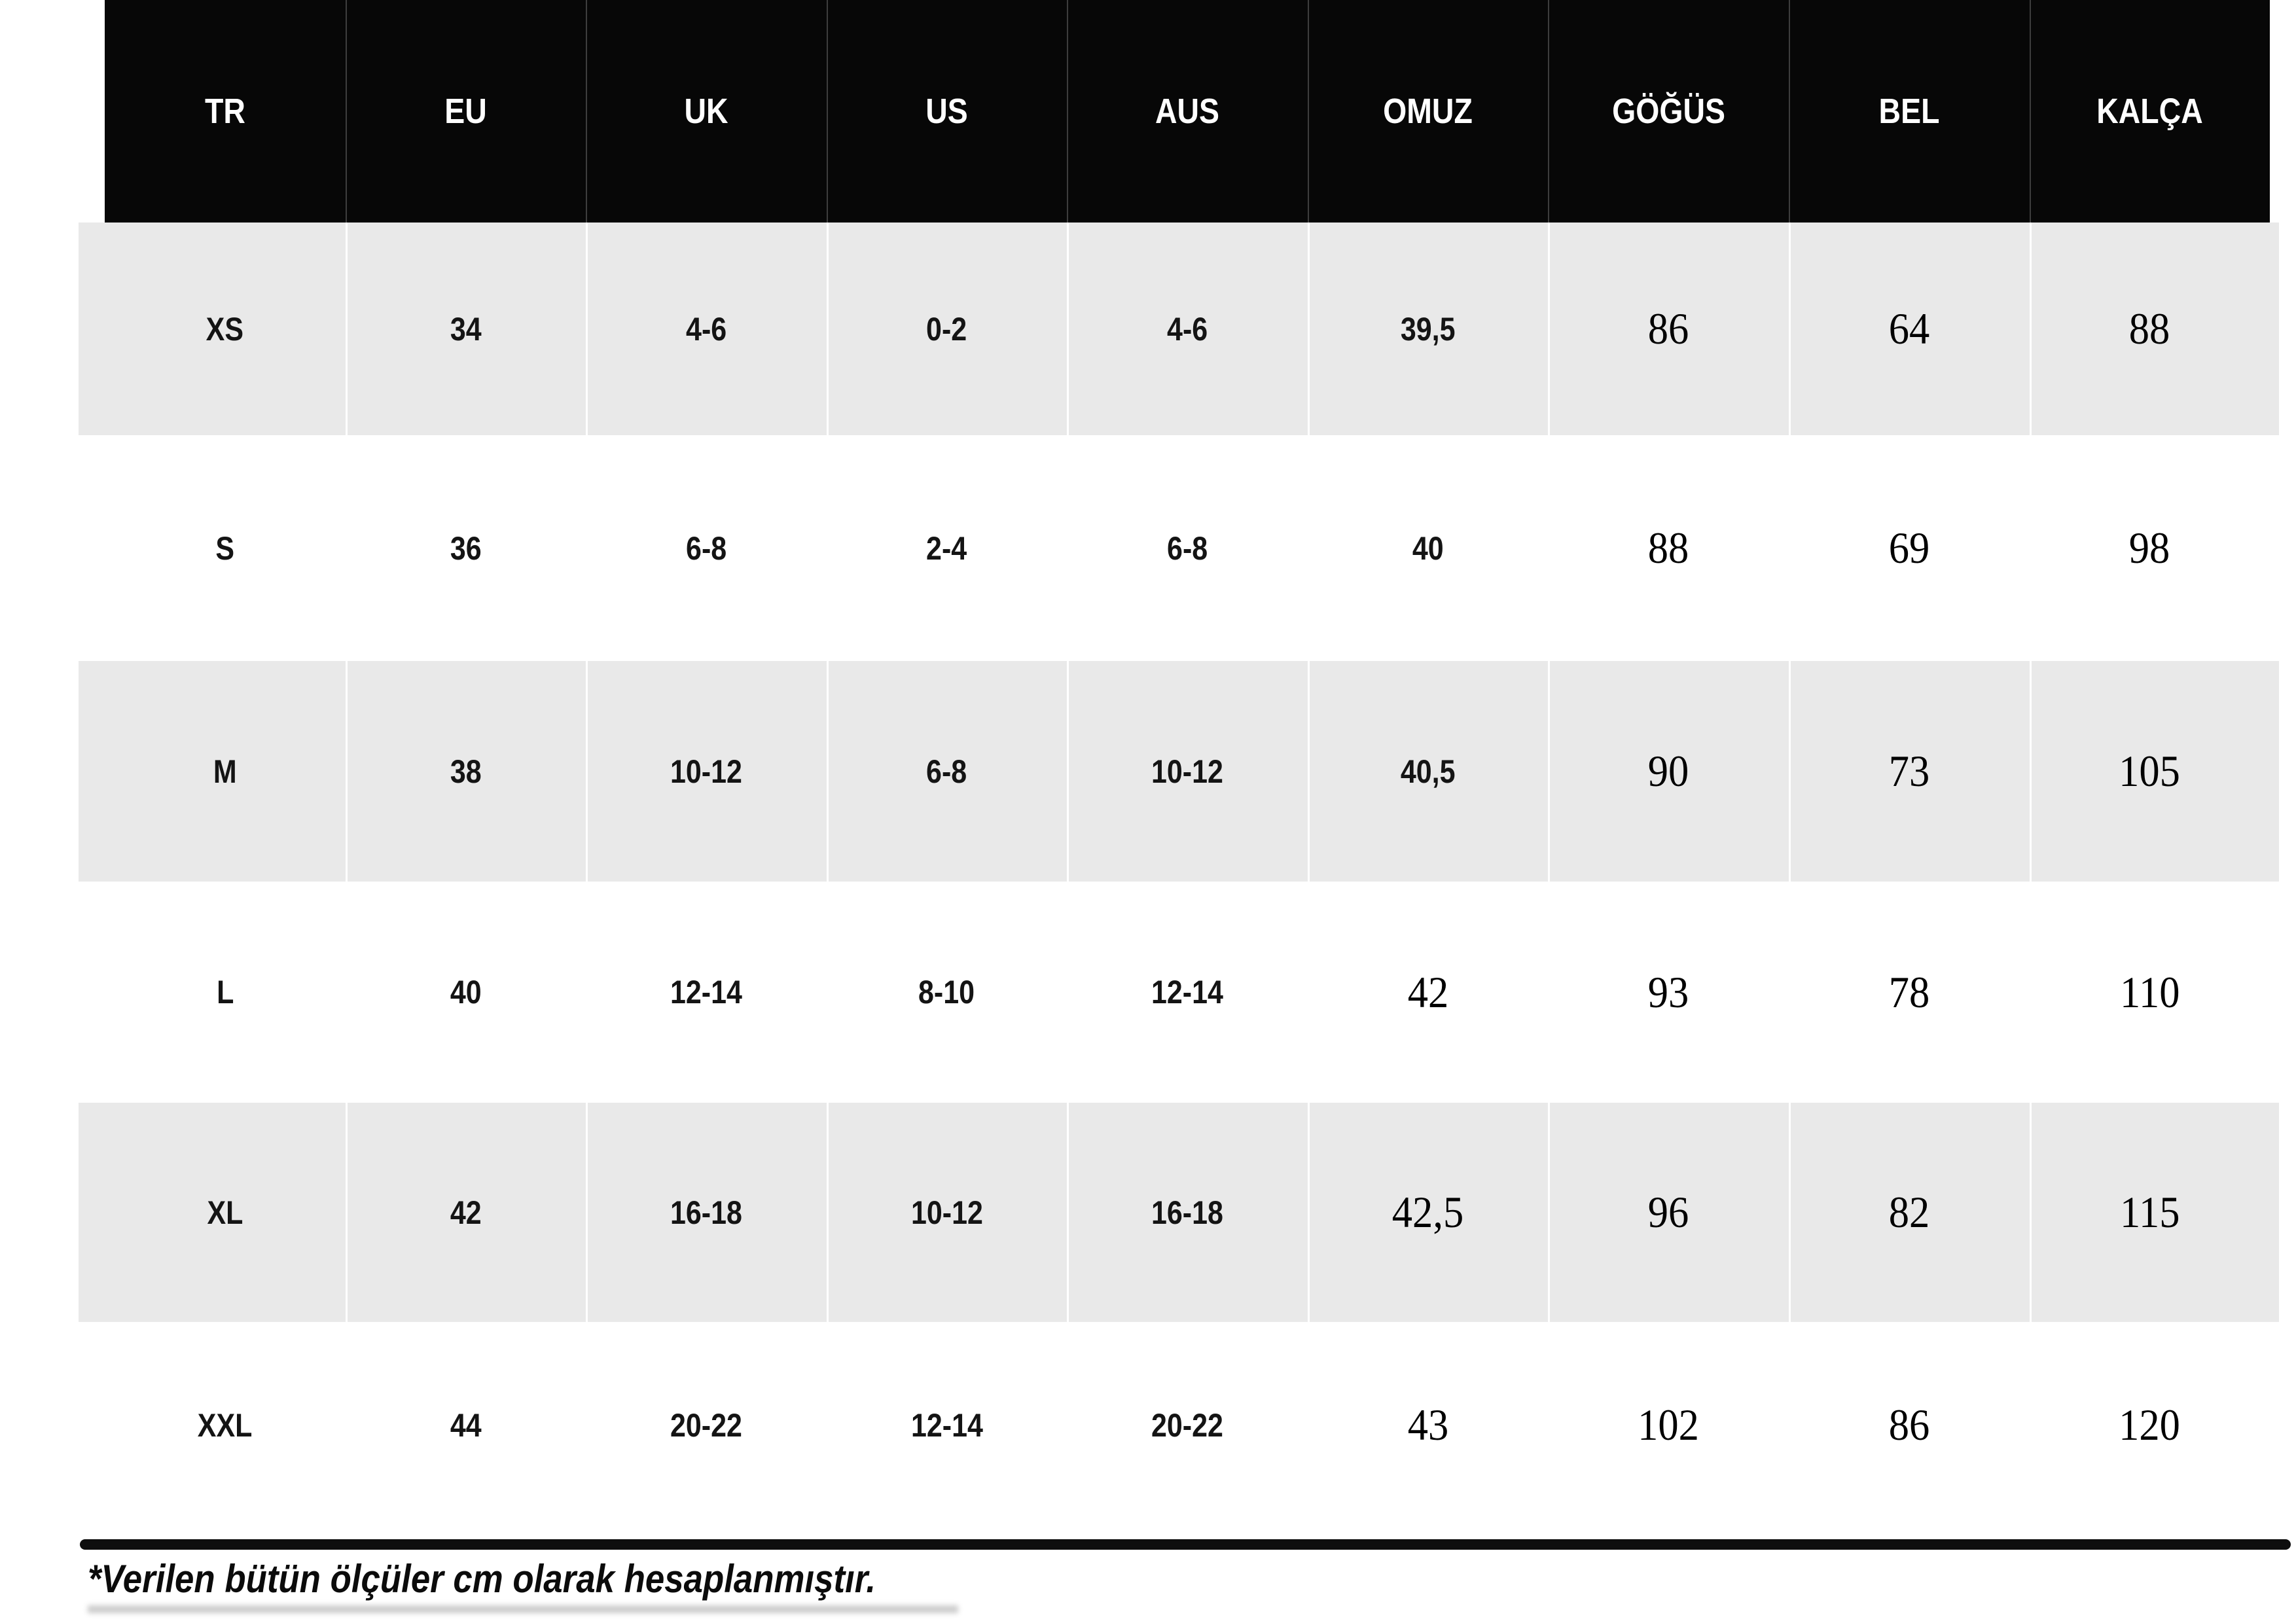  I want to click on table-row-m: M 38 10-12 6-8 10-12 40,5 90 73 105, so click(1179, 771).